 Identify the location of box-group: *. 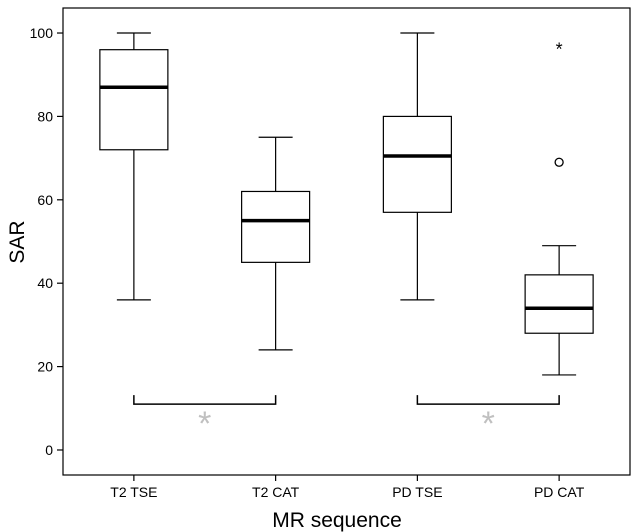
(559, 208).